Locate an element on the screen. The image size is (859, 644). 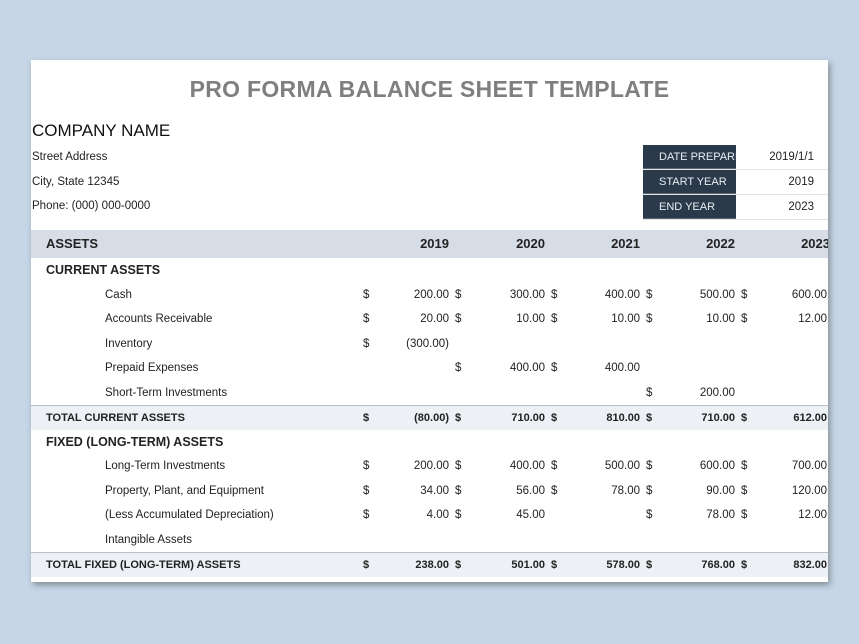
value-cell: $34.00 is located at coordinates (406, 491).